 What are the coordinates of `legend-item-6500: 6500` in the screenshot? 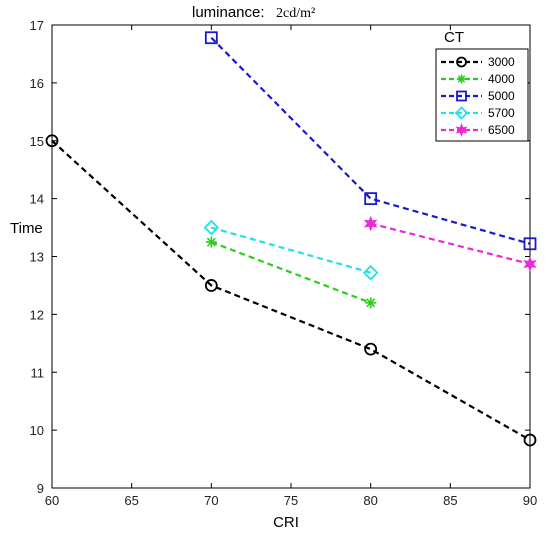 It's located at (478, 130).